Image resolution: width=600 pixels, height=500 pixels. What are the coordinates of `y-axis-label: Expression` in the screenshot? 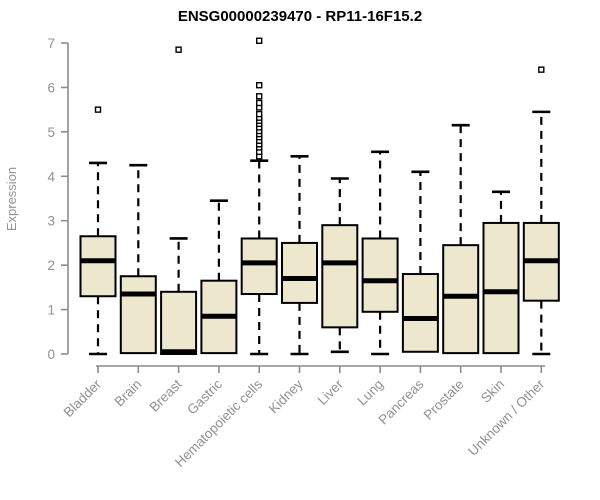 It's located at (11, 199).